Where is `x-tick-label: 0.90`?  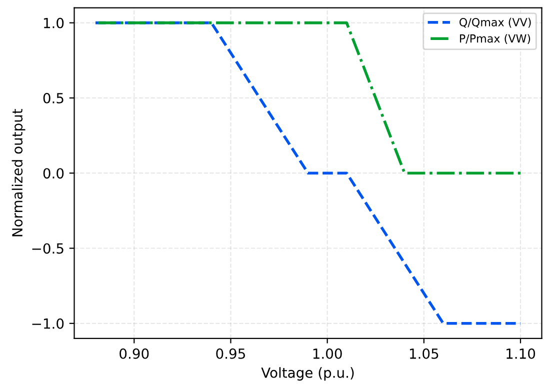
x-tick-label: 0.90 is located at coordinates (134, 353).